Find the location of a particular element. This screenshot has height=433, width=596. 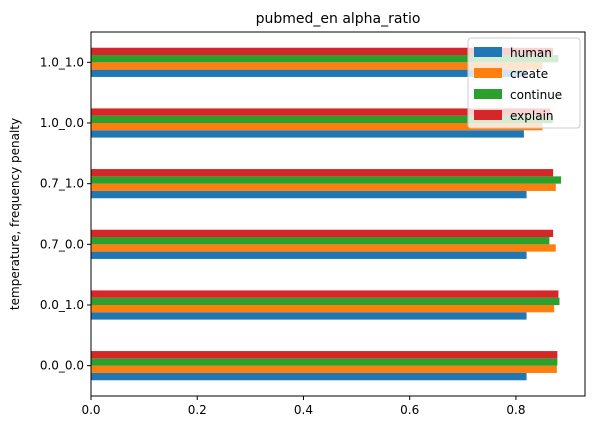

bar-create-0.0_0.0 is located at coordinates (324, 369).